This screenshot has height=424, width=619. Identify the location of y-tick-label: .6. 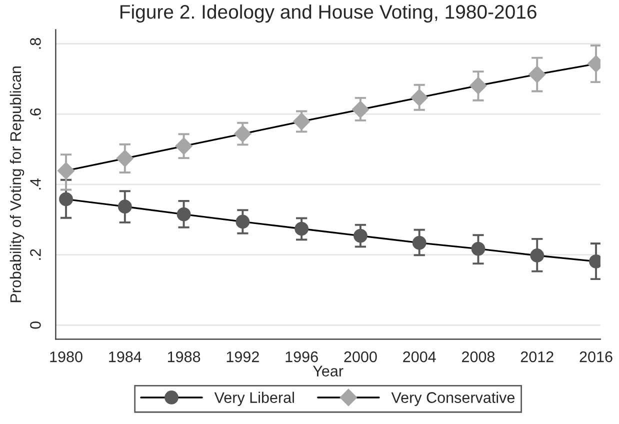
(35, 114).